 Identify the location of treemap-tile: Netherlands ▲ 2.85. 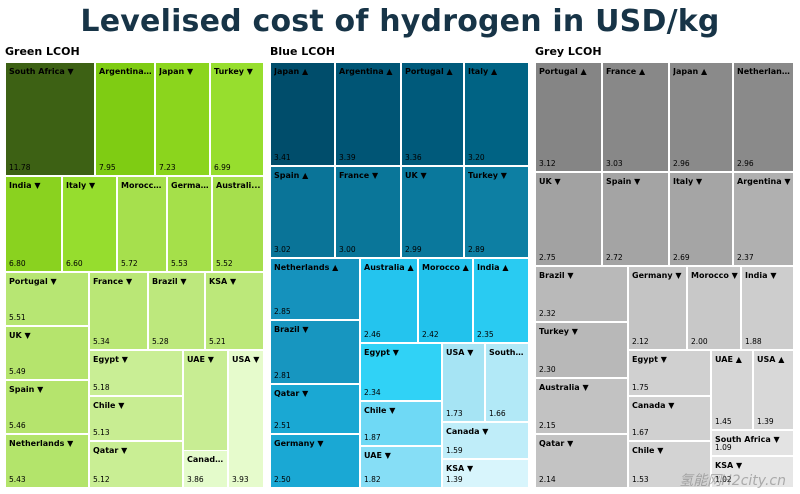
(315, 289).